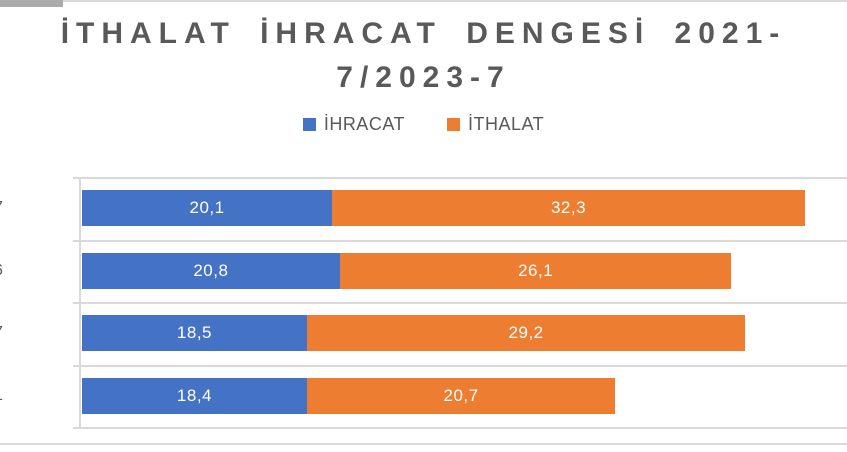  What do you see at coordinates (460, 178) in the screenshot?
I see `gridline-top` at bounding box center [460, 178].